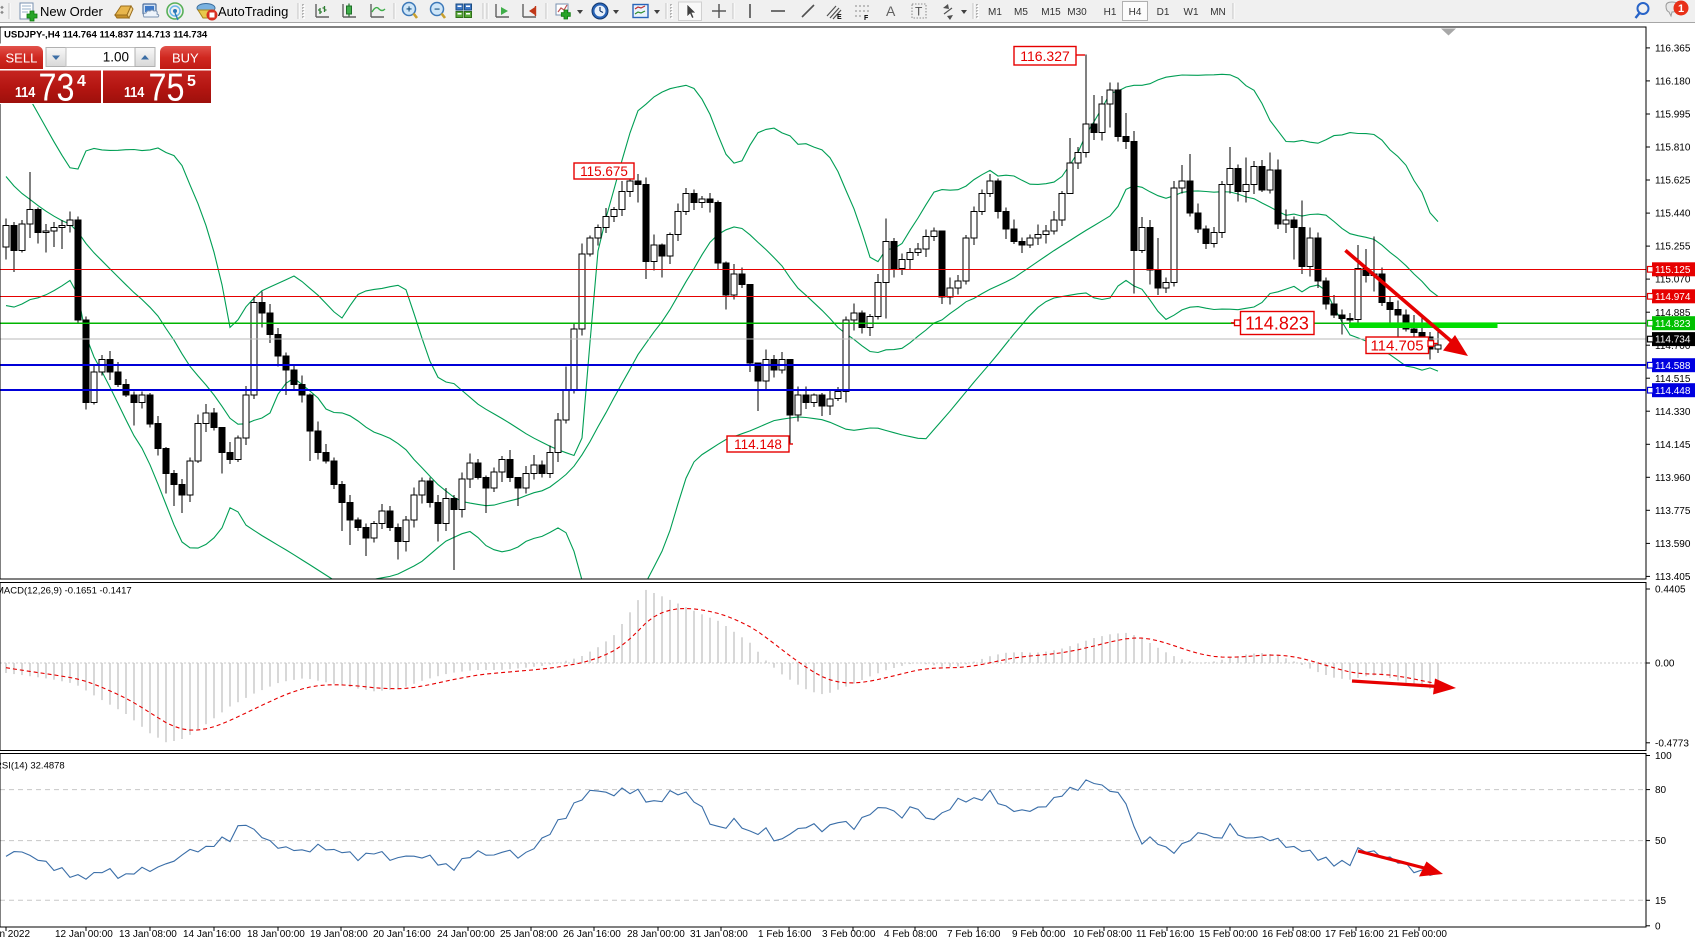 The height and width of the screenshot is (942, 1695). What do you see at coordinates (1673, 544) in the screenshot?
I see `svg-text: 113.590` at bounding box center [1673, 544].